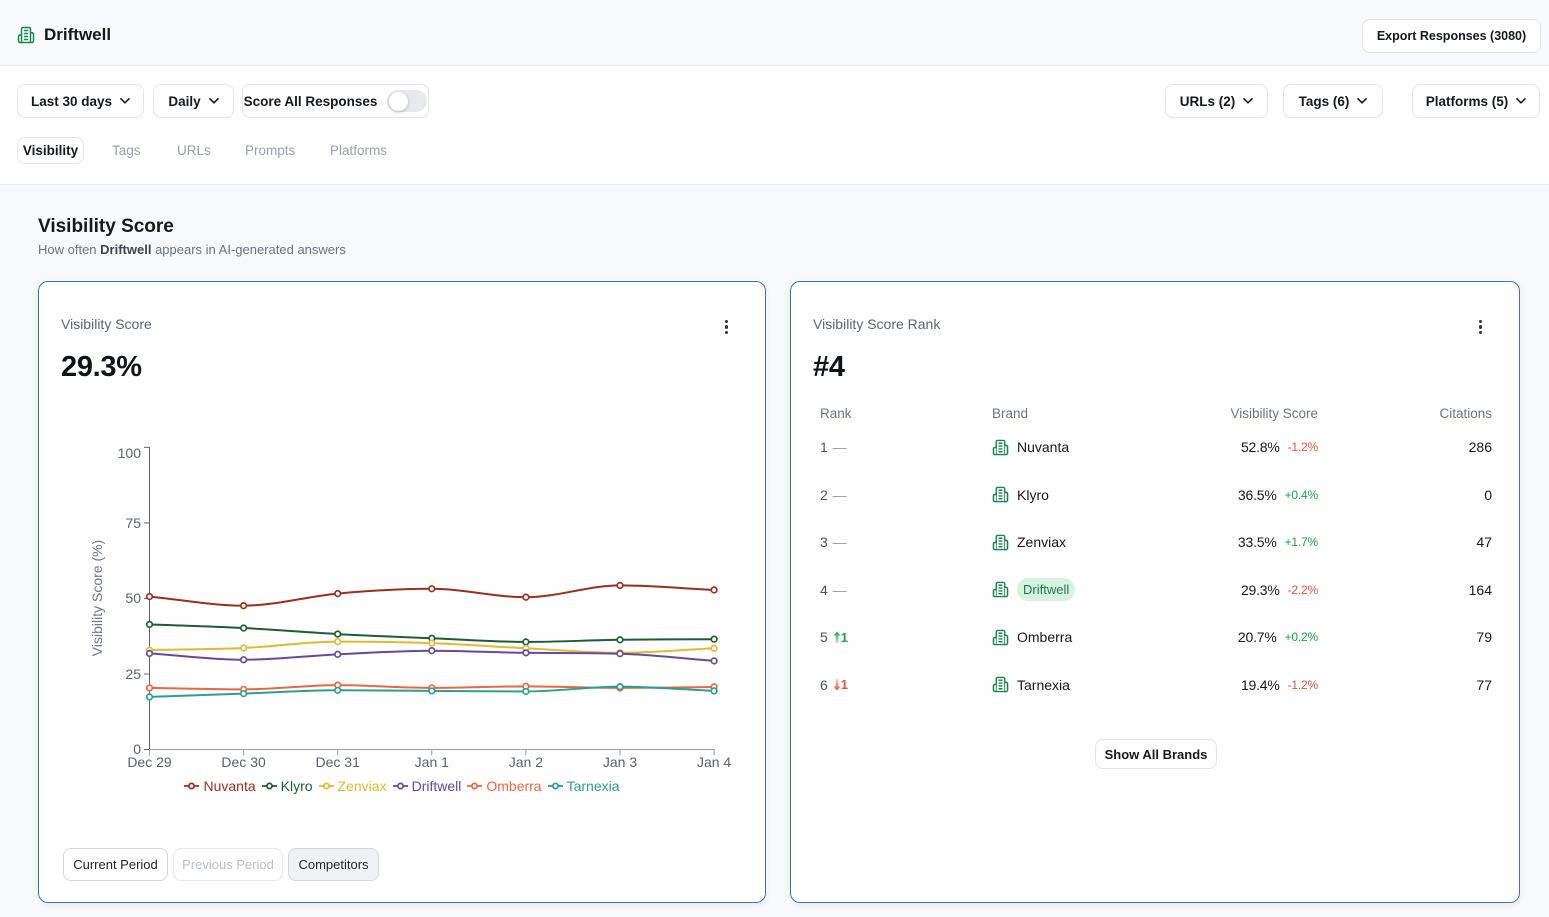 This screenshot has width=1549, height=917. I want to click on svg-text: 75, so click(133, 523).